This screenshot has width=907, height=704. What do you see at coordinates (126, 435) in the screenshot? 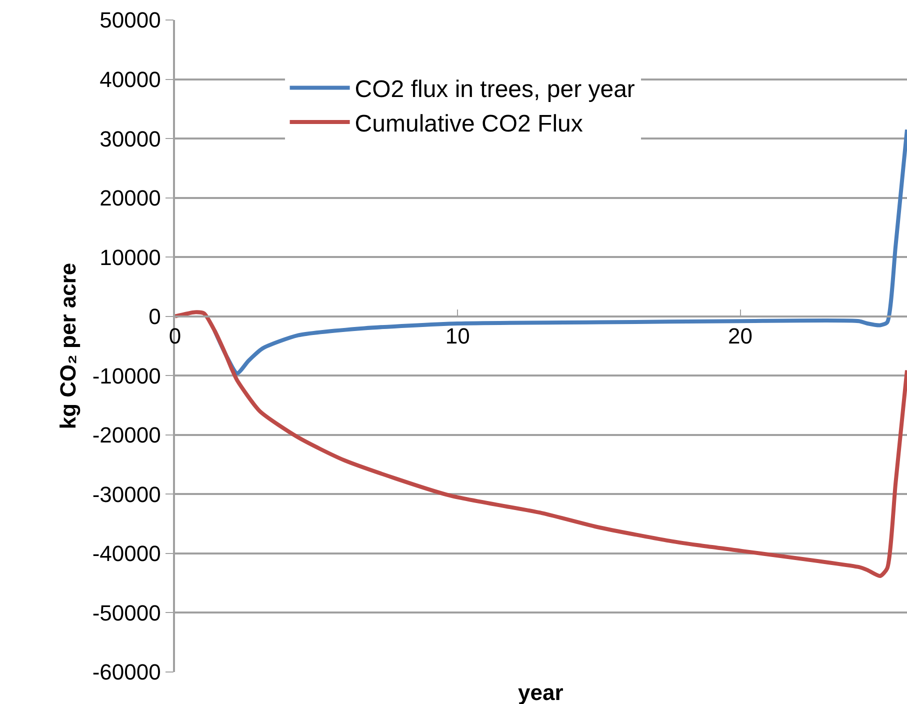
I see `y-tick-label: -20000` at bounding box center [126, 435].